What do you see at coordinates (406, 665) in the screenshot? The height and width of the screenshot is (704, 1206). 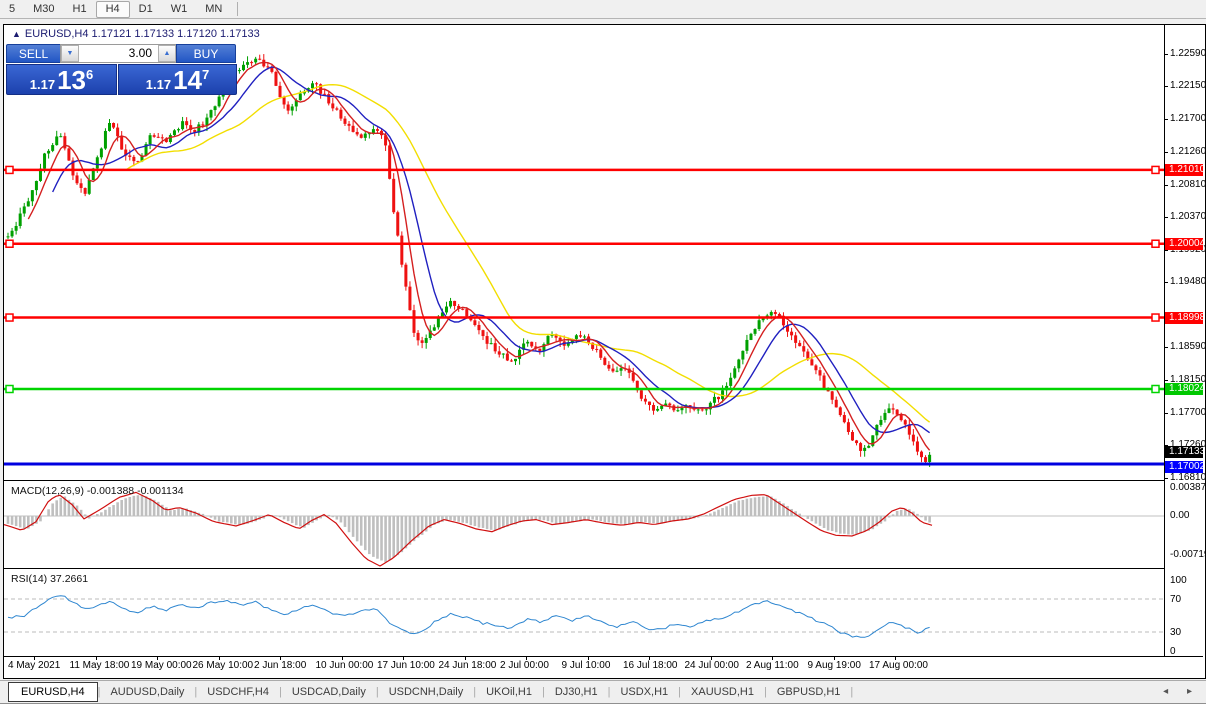 I see `time-axis-label: 17 Jun 10:00` at bounding box center [406, 665].